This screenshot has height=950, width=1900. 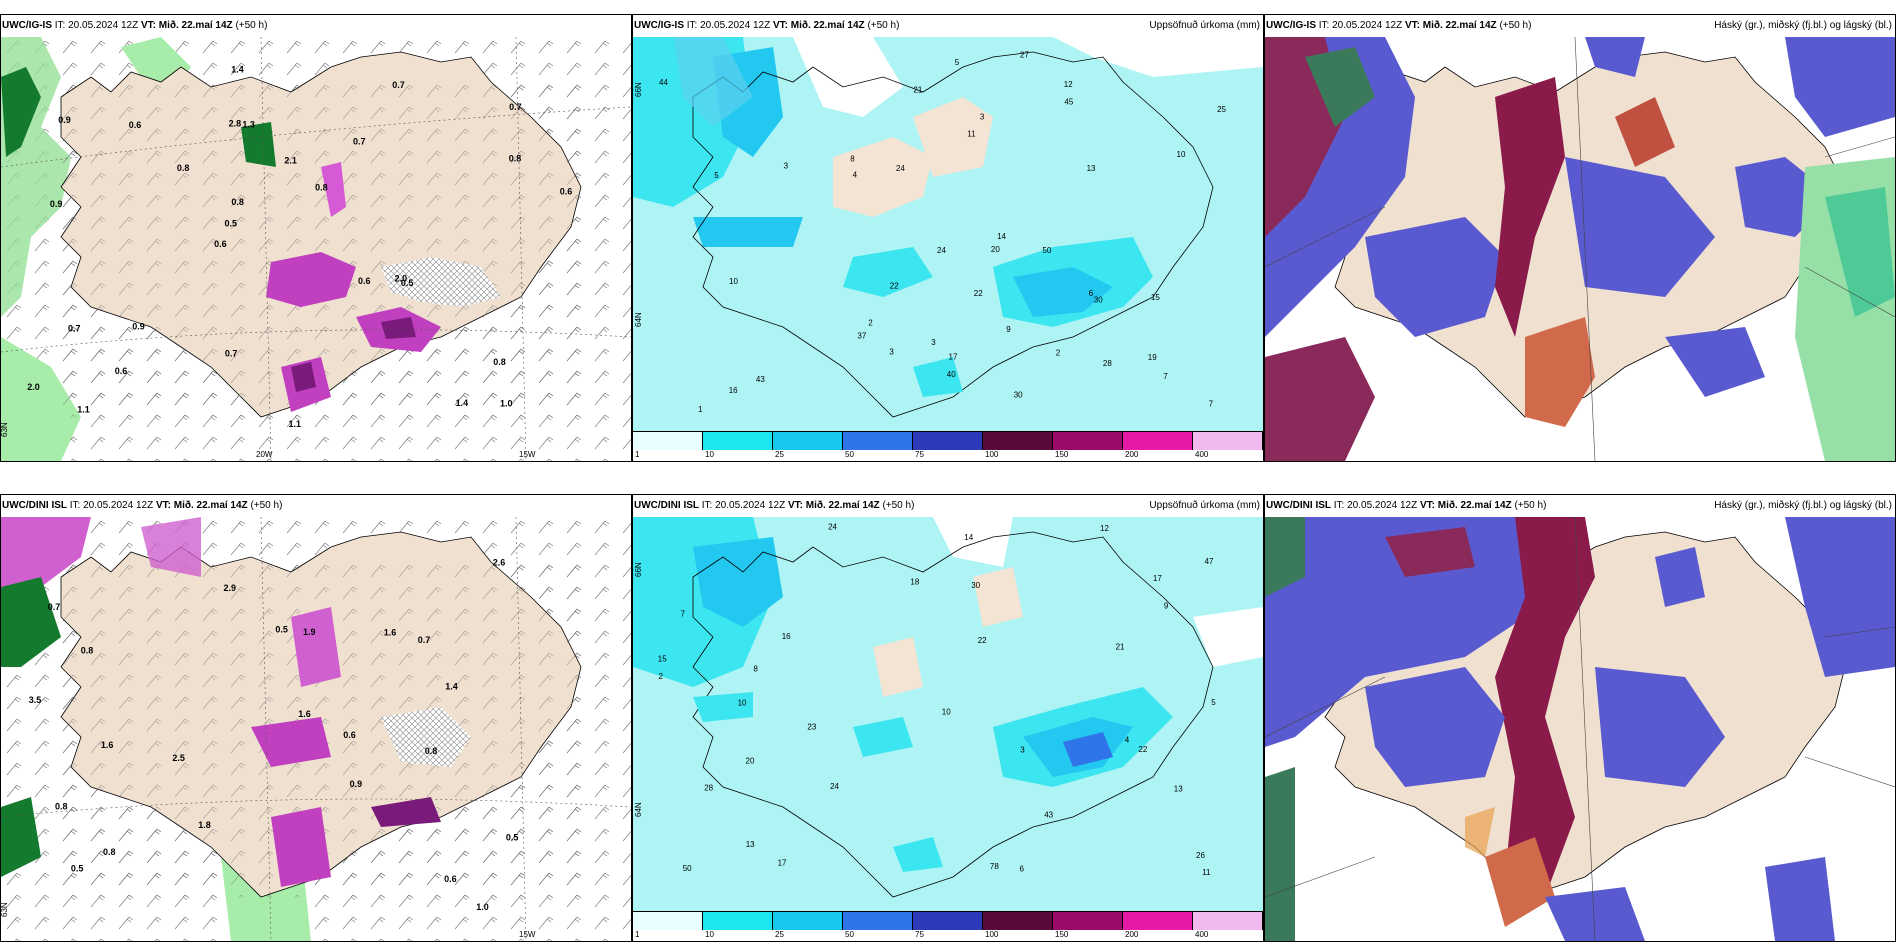 What do you see at coordinates (914, 582) in the screenshot?
I see `value-label: 18` at bounding box center [914, 582].